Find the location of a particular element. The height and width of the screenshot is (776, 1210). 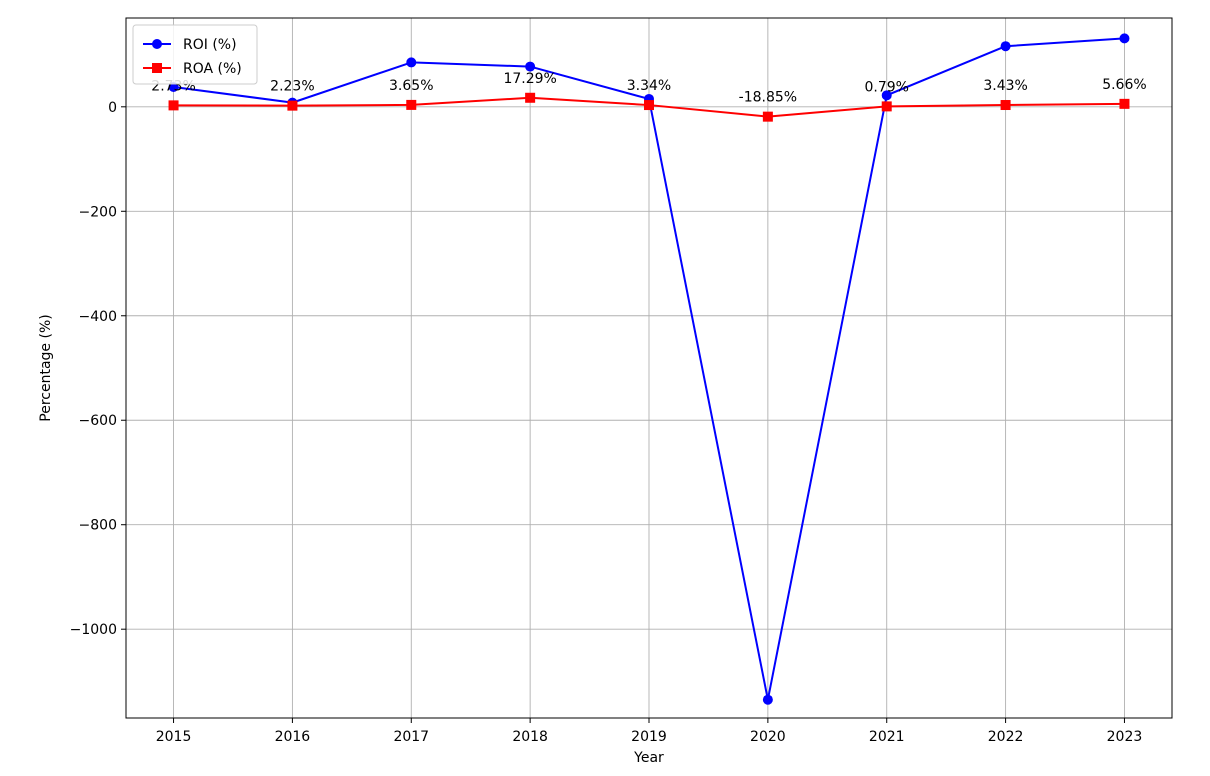

data-label: 5.66% is located at coordinates (1124, 85).